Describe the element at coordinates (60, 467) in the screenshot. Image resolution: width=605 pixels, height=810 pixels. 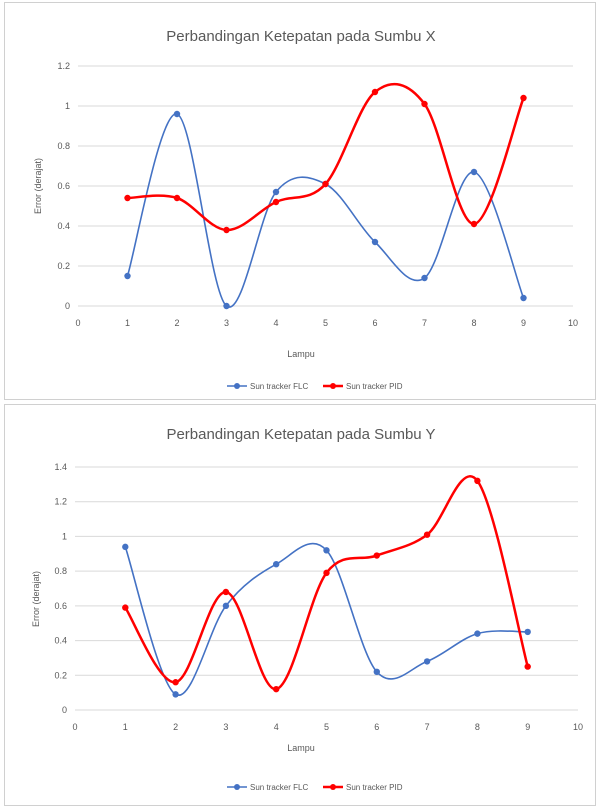
I see `y-tick-label: 1.4` at that location.